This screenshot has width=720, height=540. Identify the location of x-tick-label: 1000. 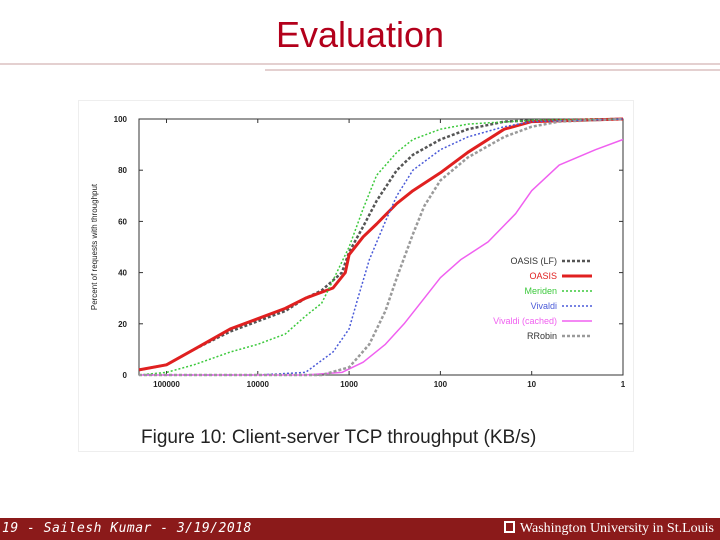
(349, 384).